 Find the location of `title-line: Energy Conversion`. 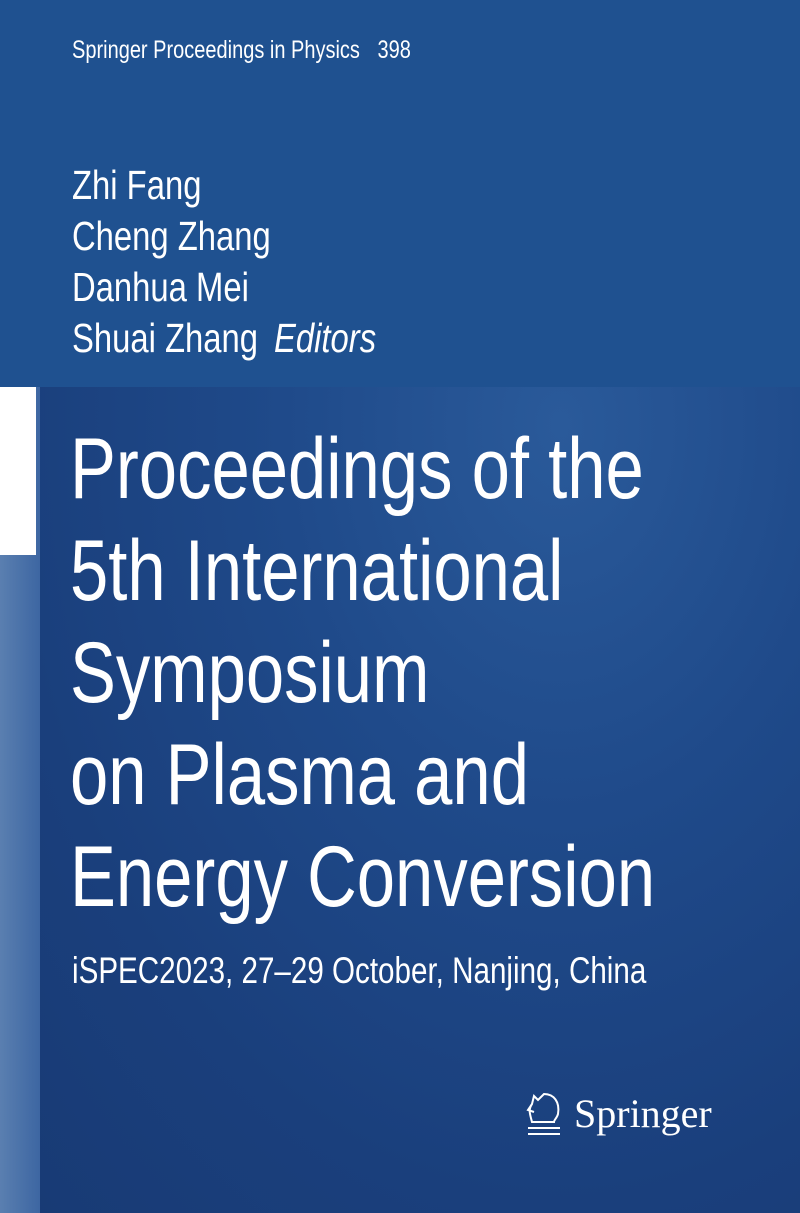

title-line: Energy Conversion is located at coordinates (363, 877).